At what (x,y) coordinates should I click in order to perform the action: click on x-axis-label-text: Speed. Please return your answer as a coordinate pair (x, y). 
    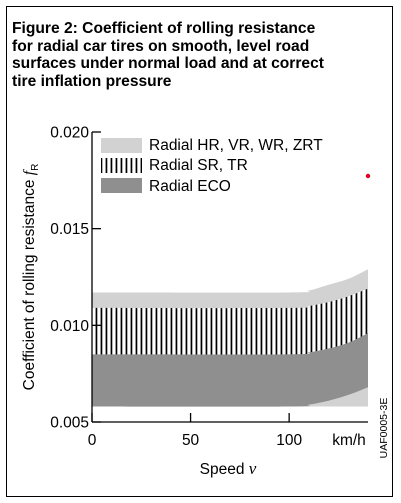
    Looking at the image, I should click on (224, 469).